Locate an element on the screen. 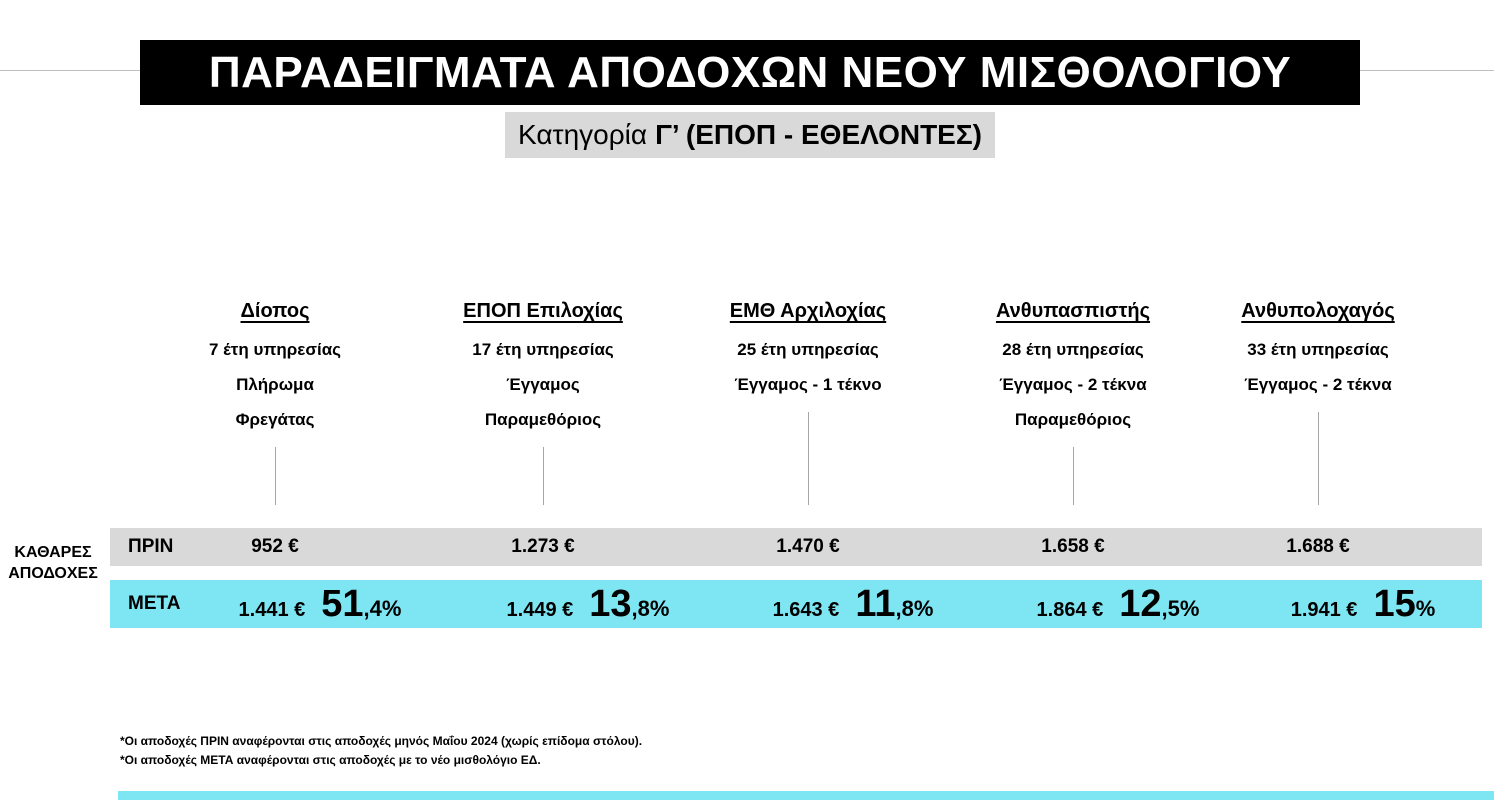 This screenshot has height=800, width=1494. after-cell: 1.864 € 12,5% is located at coordinates (1118, 604).